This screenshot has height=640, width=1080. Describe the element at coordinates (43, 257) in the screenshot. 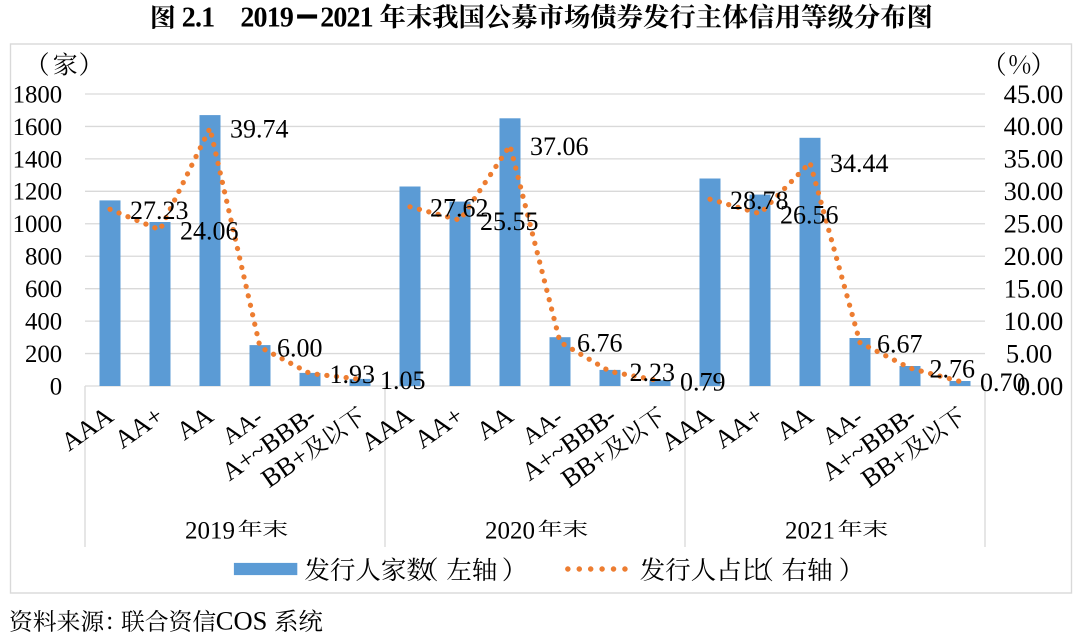

I see `svg-text: 800` at that location.